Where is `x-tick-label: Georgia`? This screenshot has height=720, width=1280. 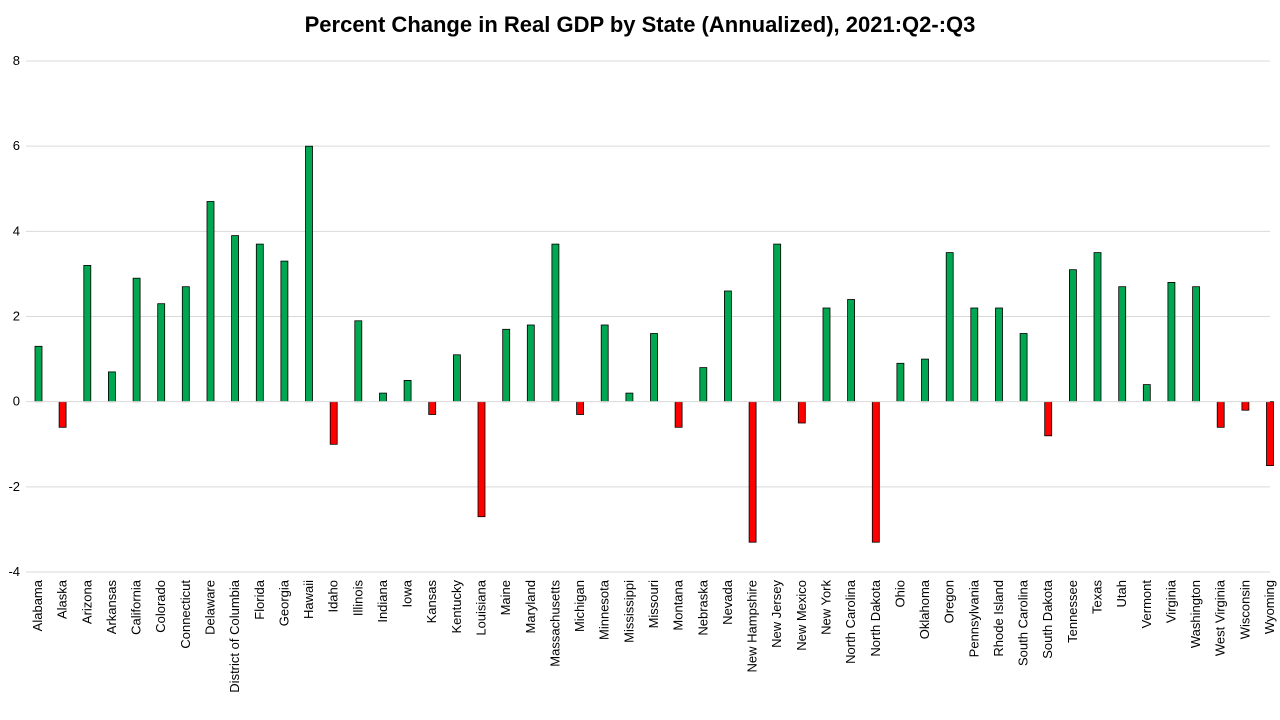 x-tick-label: Georgia is located at coordinates (283, 602).